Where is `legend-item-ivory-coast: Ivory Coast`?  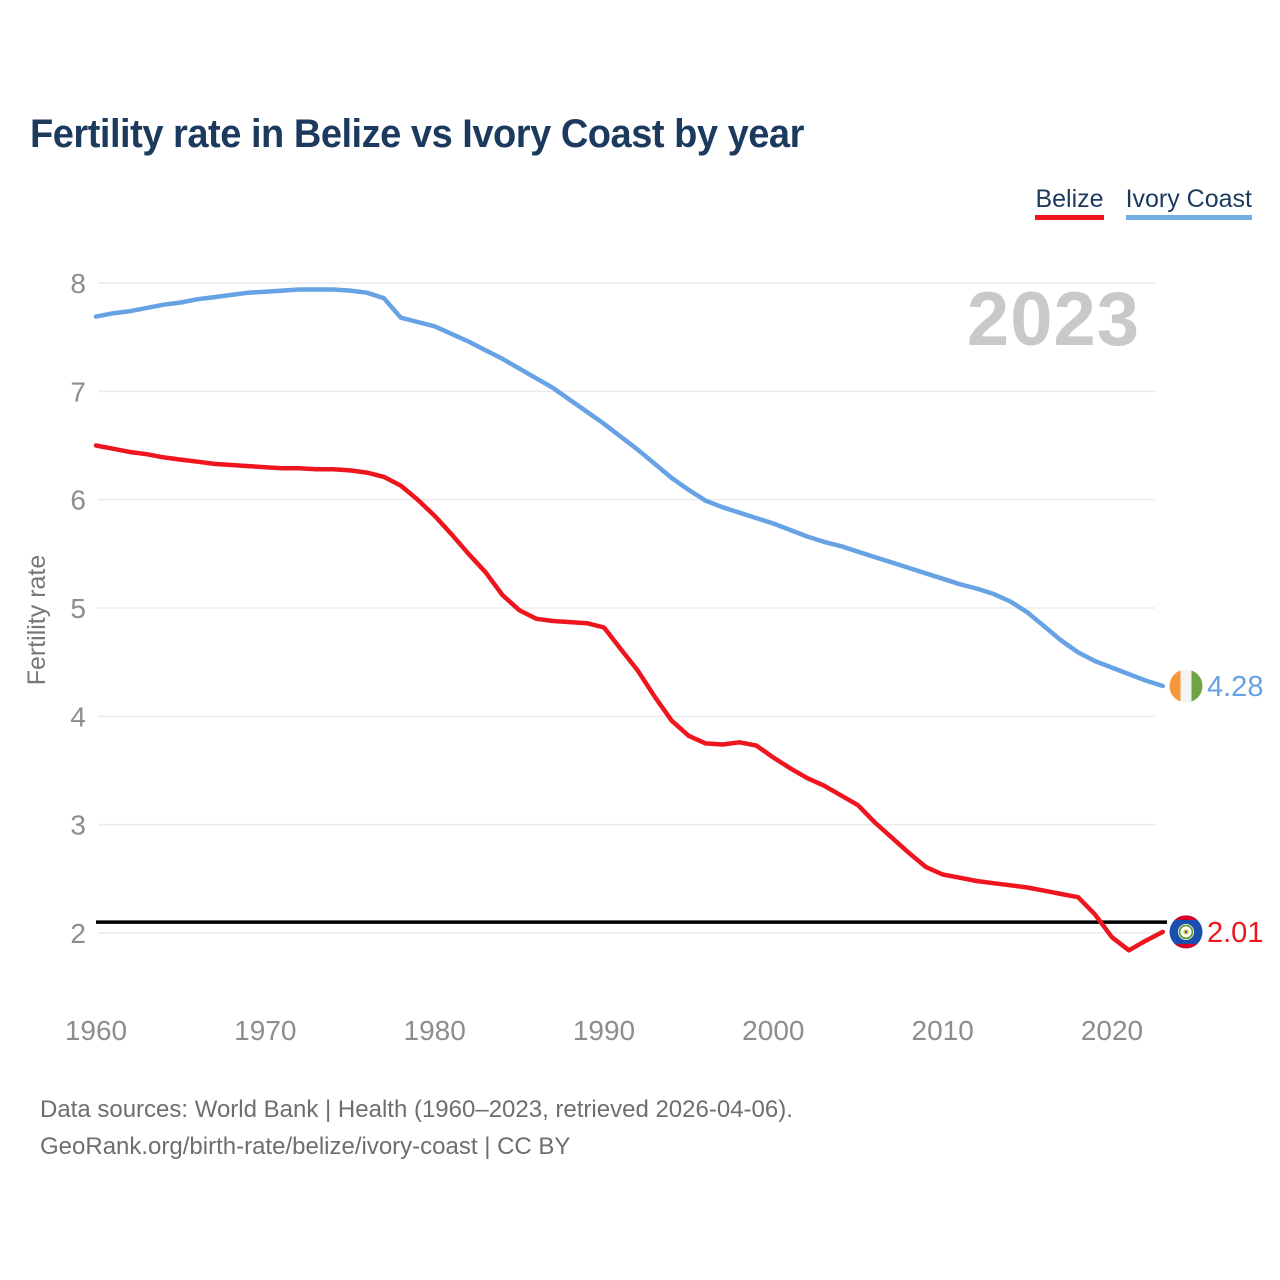 legend-item-ivory-coast: Ivory Coast is located at coordinates (1188, 202).